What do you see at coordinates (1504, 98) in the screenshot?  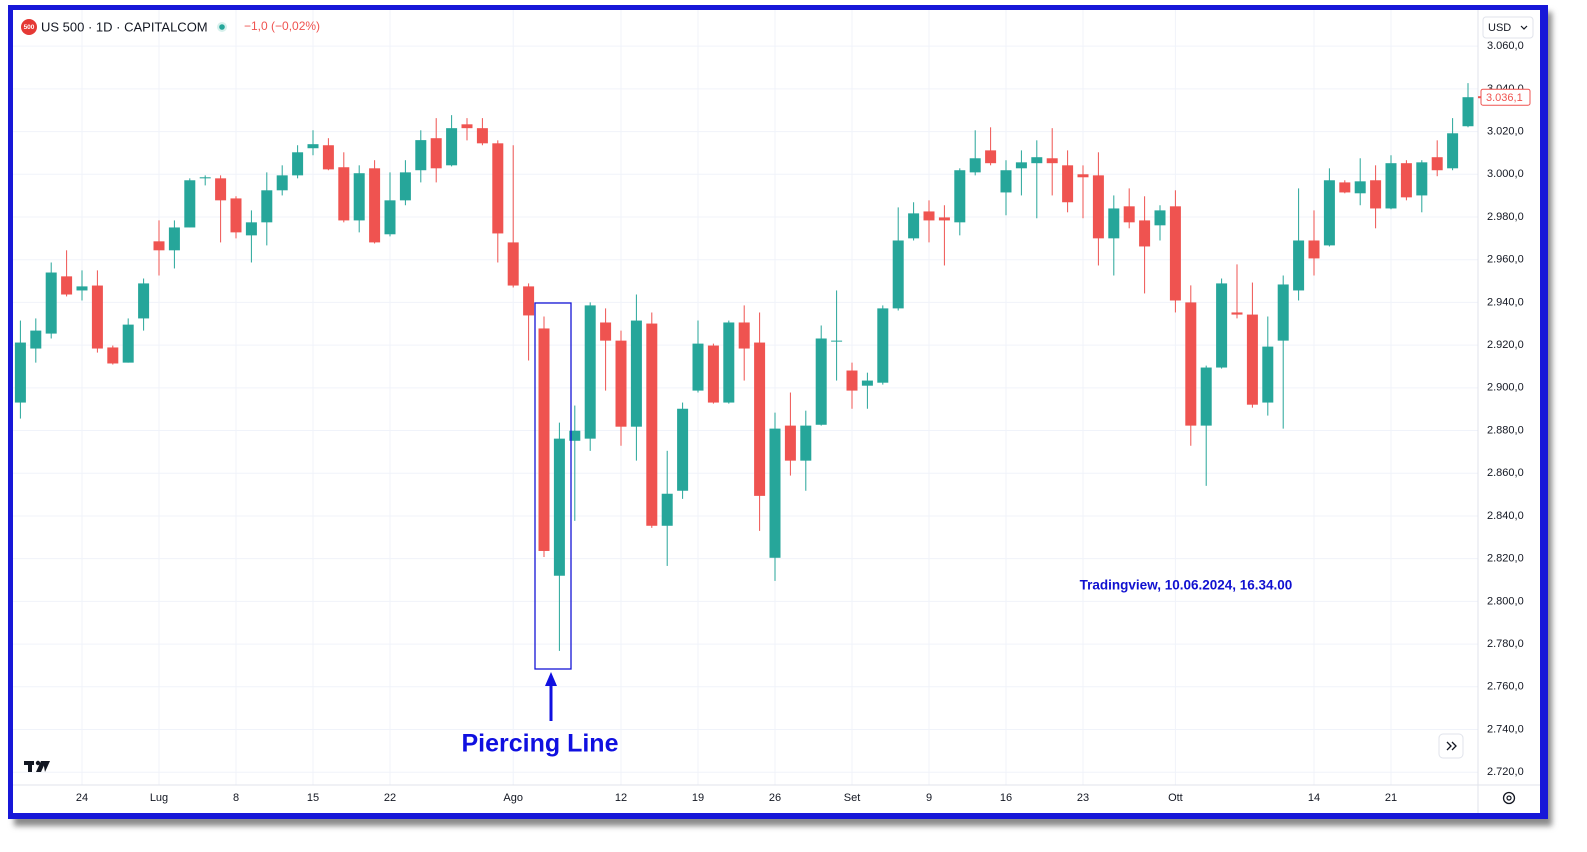 I see `last-price-label: 3.036,1` at bounding box center [1504, 98].